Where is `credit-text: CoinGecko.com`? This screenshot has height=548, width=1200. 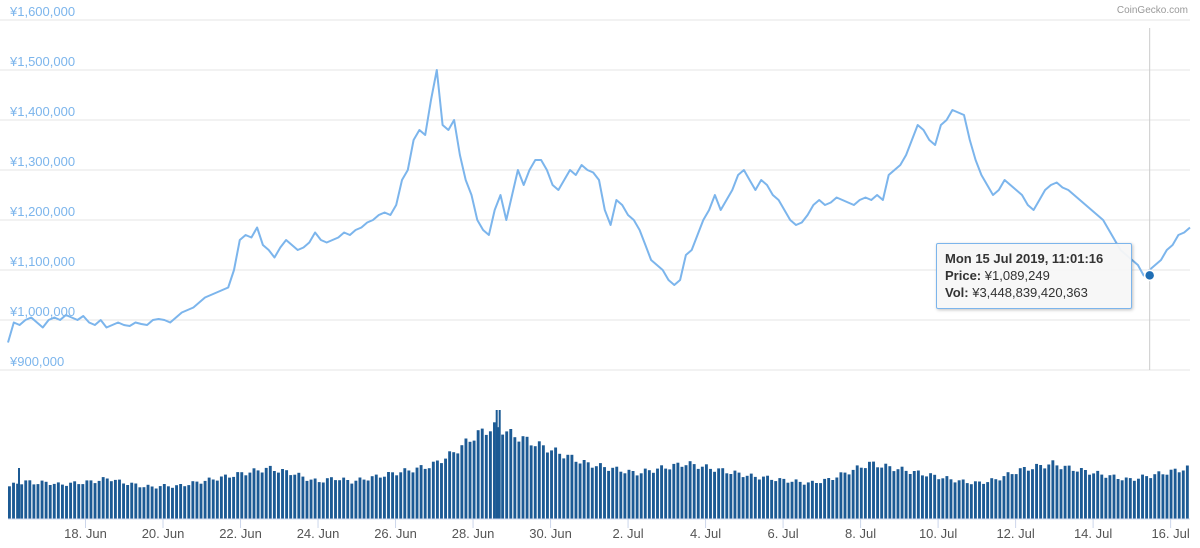
credit-text: CoinGecko.com is located at coordinates (1152, 10).